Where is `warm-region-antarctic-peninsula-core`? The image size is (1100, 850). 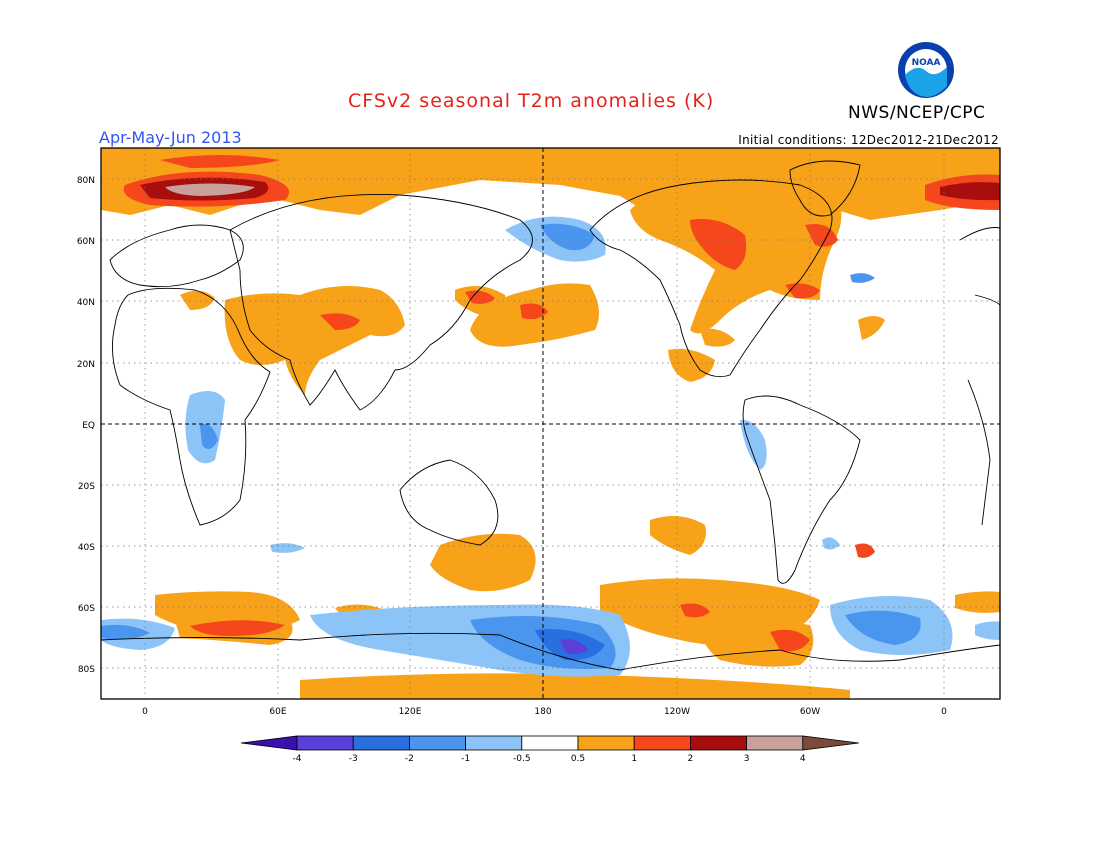 warm-region-antarctic-peninsula-core is located at coordinates (790, 640).